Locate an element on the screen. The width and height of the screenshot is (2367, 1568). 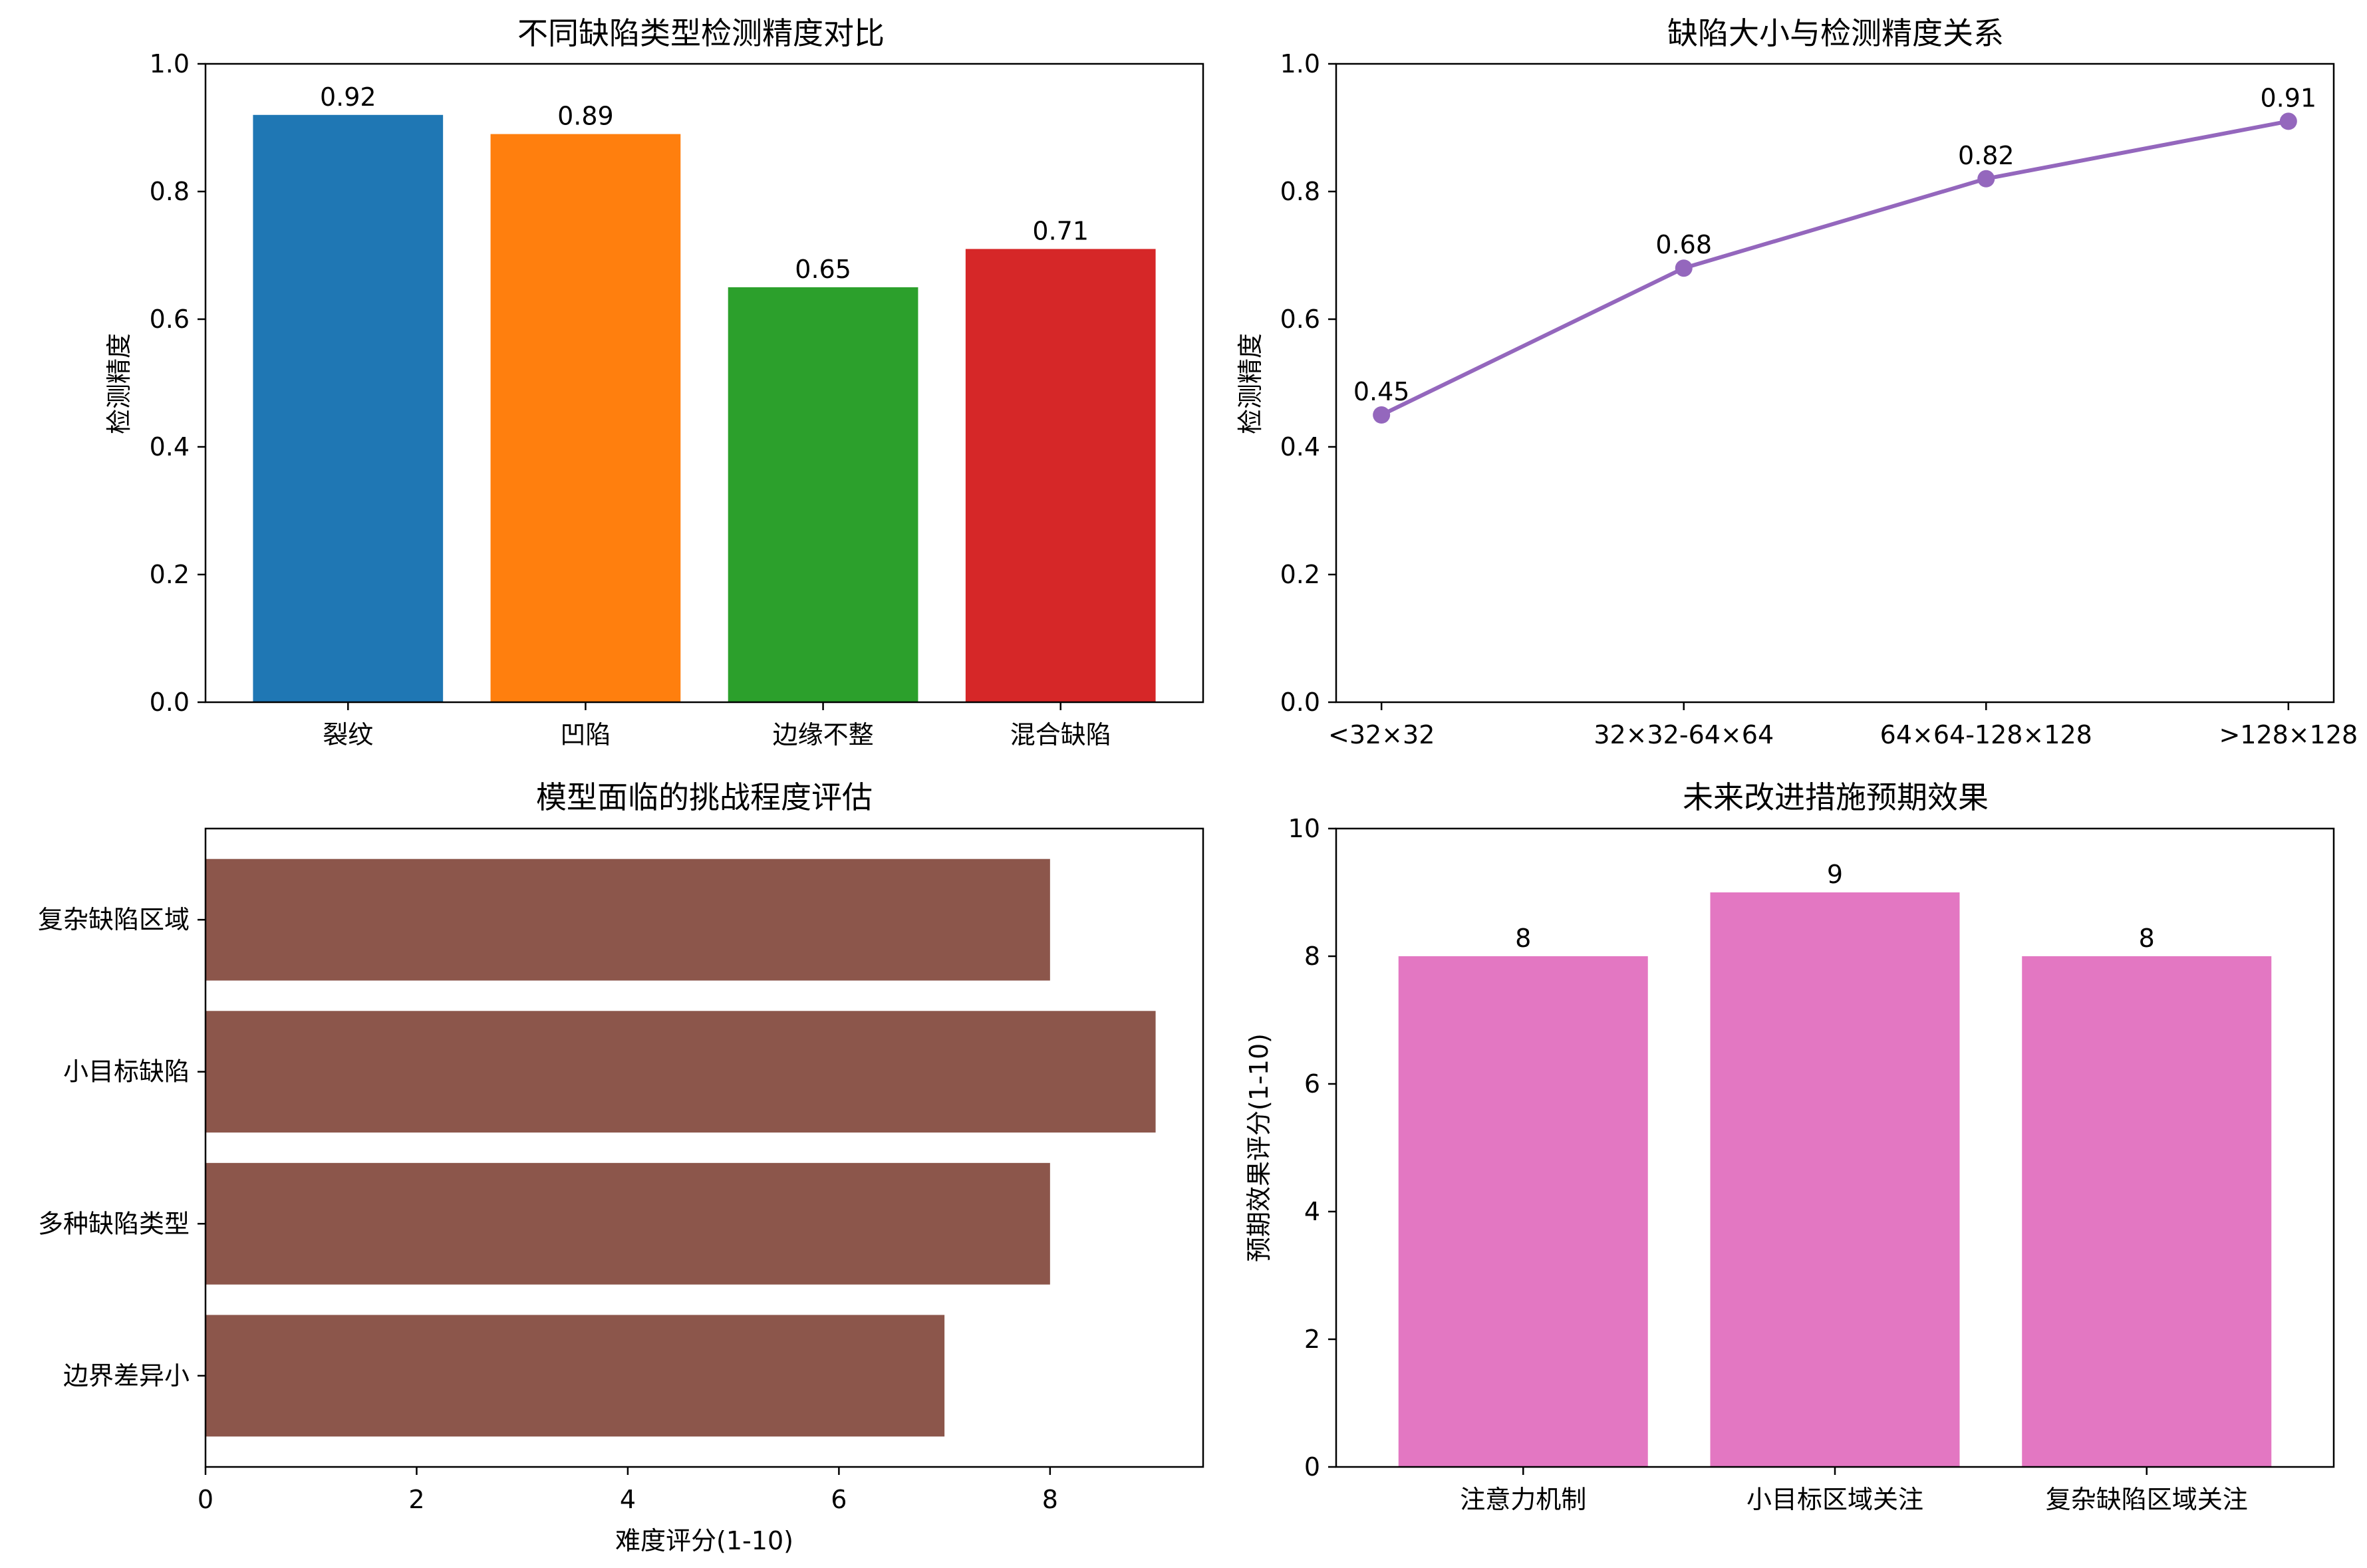
x-tick-label: 64×64-128×128 is located at coordinates (1986, 734).